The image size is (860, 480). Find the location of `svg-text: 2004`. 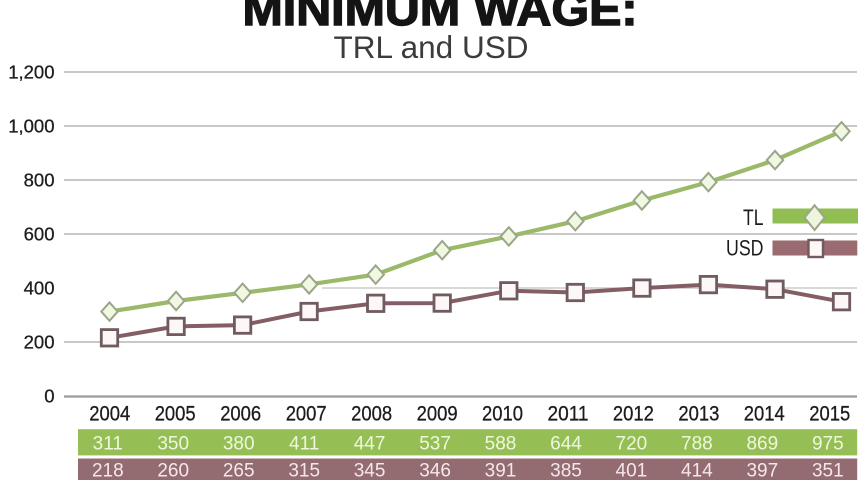

svg-text: 2004 is located at coordinates (109, 414).